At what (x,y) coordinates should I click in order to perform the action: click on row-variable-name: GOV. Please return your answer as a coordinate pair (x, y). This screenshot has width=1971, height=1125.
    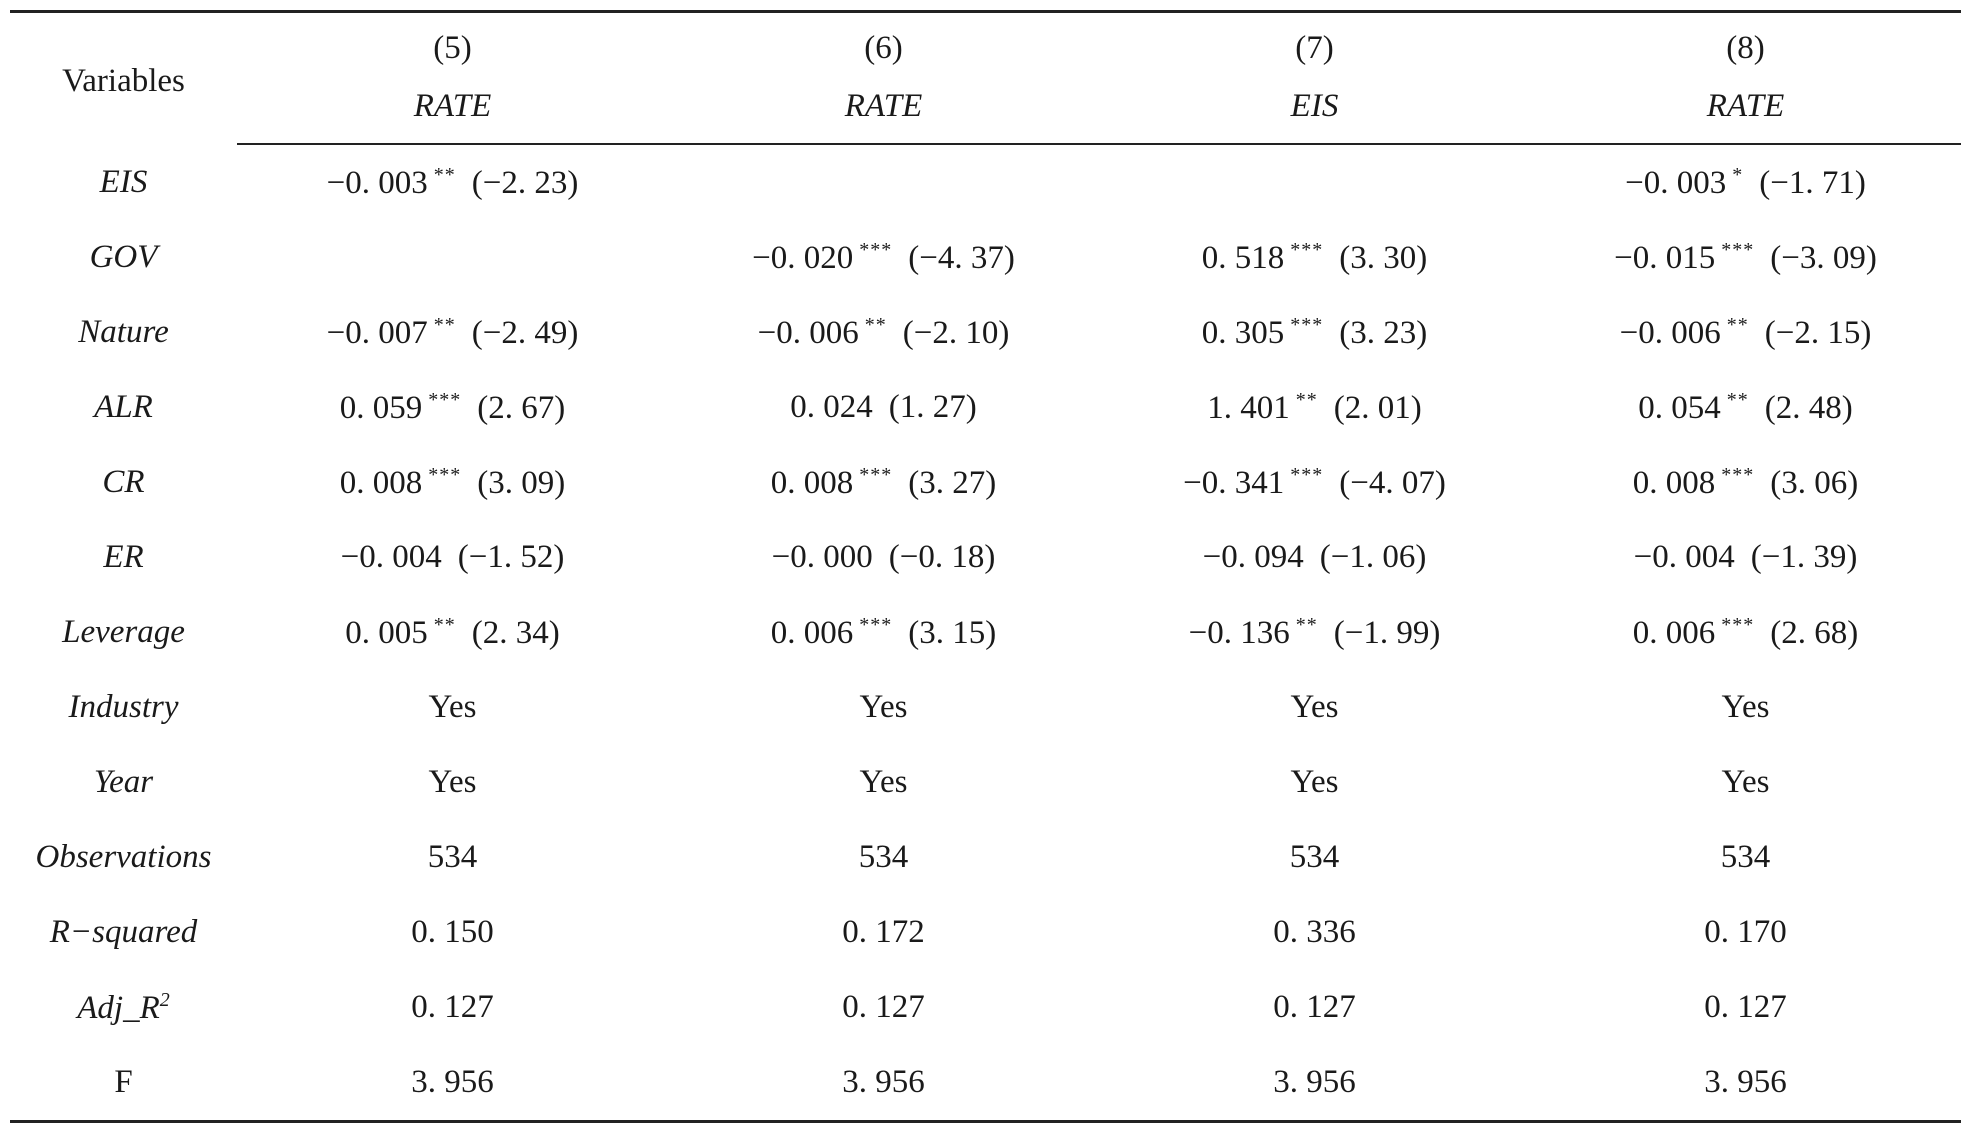
    Looking at the image, I should click on (123, 257).